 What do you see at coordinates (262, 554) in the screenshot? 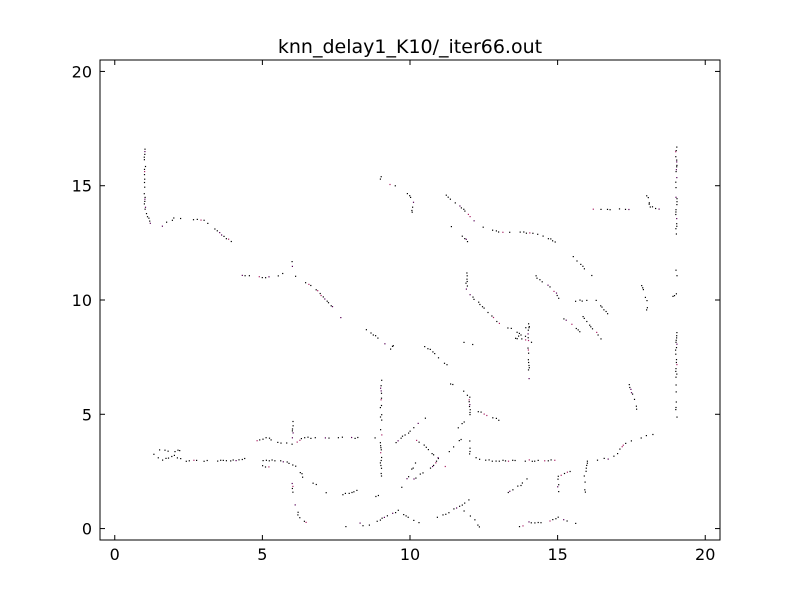
I see `x-tick-label: 5` at bounding box center [262, 554].